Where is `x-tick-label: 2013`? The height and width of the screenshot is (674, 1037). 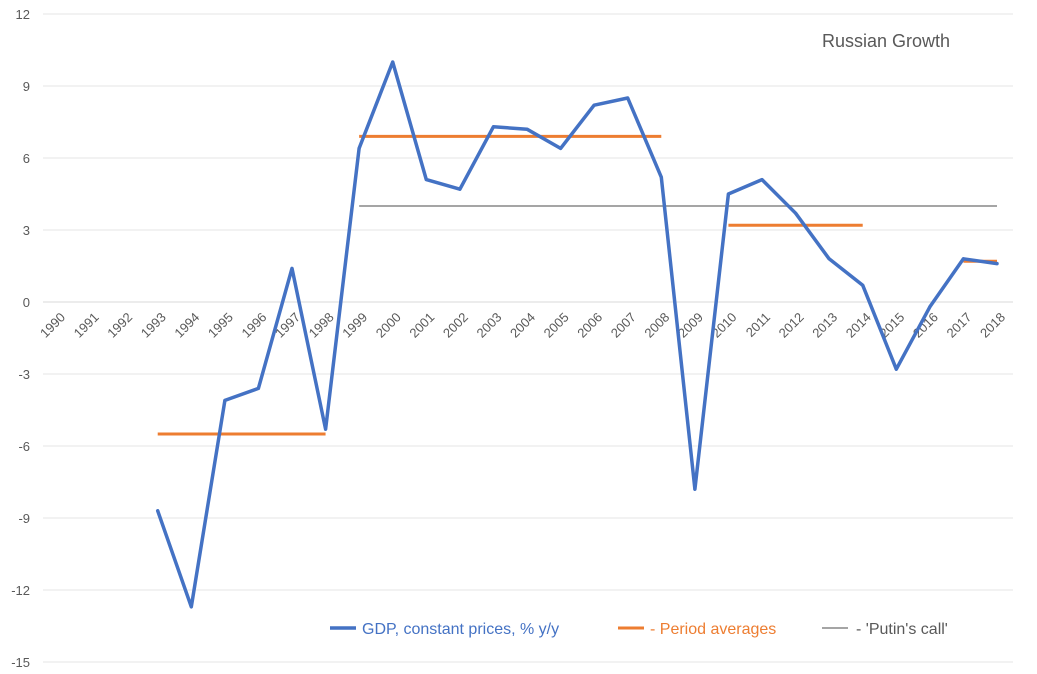
x-tick-label: 2013 is located at coordinates (824, 325).